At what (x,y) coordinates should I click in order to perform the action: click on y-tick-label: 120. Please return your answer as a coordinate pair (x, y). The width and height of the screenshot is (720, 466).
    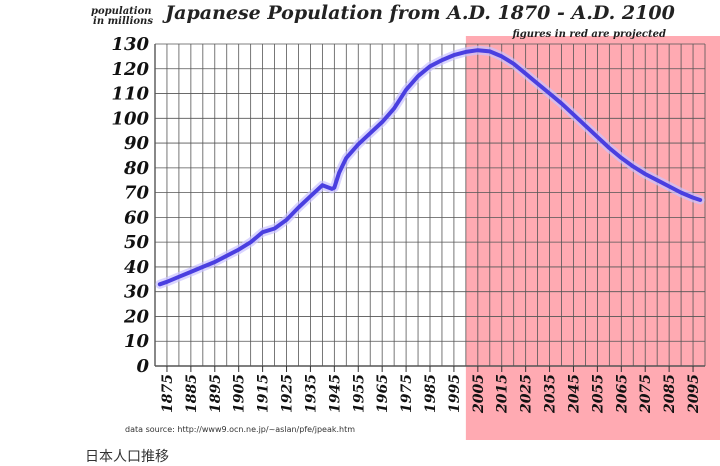
    Looking at the image, I should click on (130, 69).